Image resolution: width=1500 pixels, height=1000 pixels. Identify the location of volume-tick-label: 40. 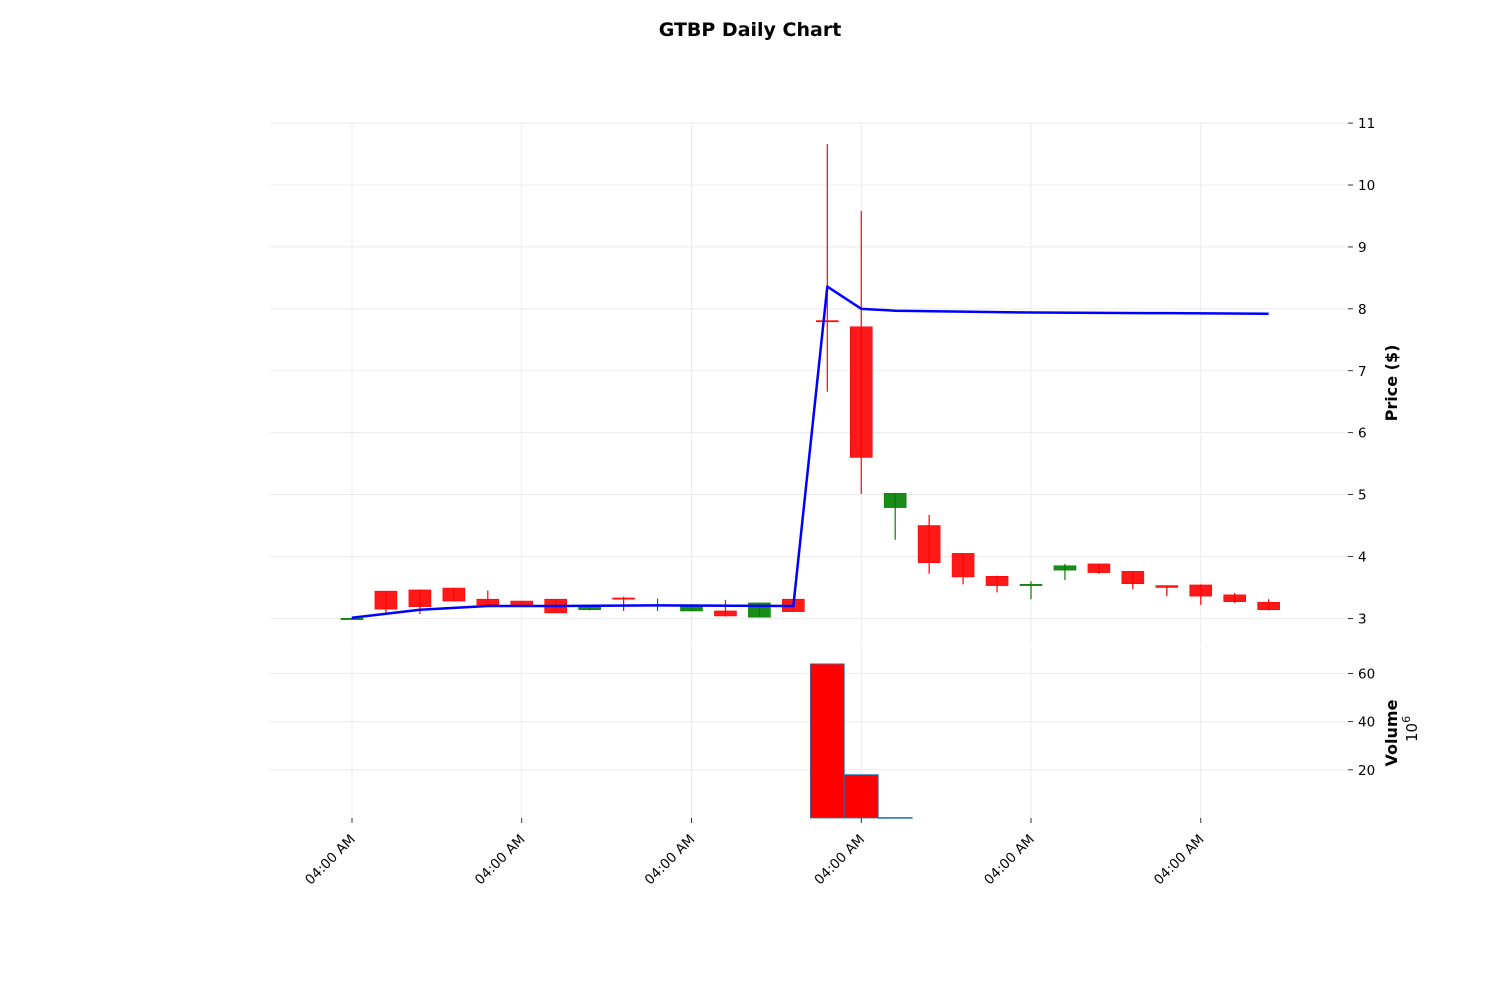
(1366, 723).